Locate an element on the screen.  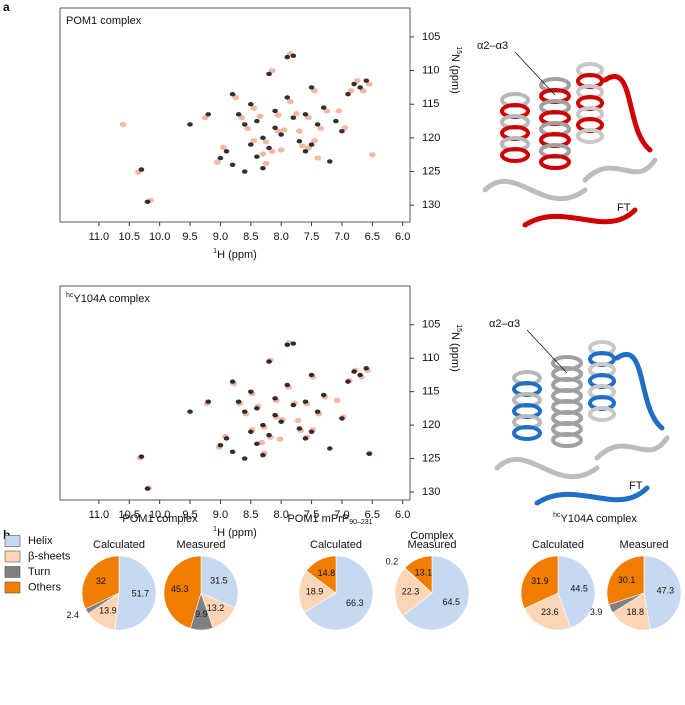
x-tick-label: 8.0 is located at coordinates (281, 515).